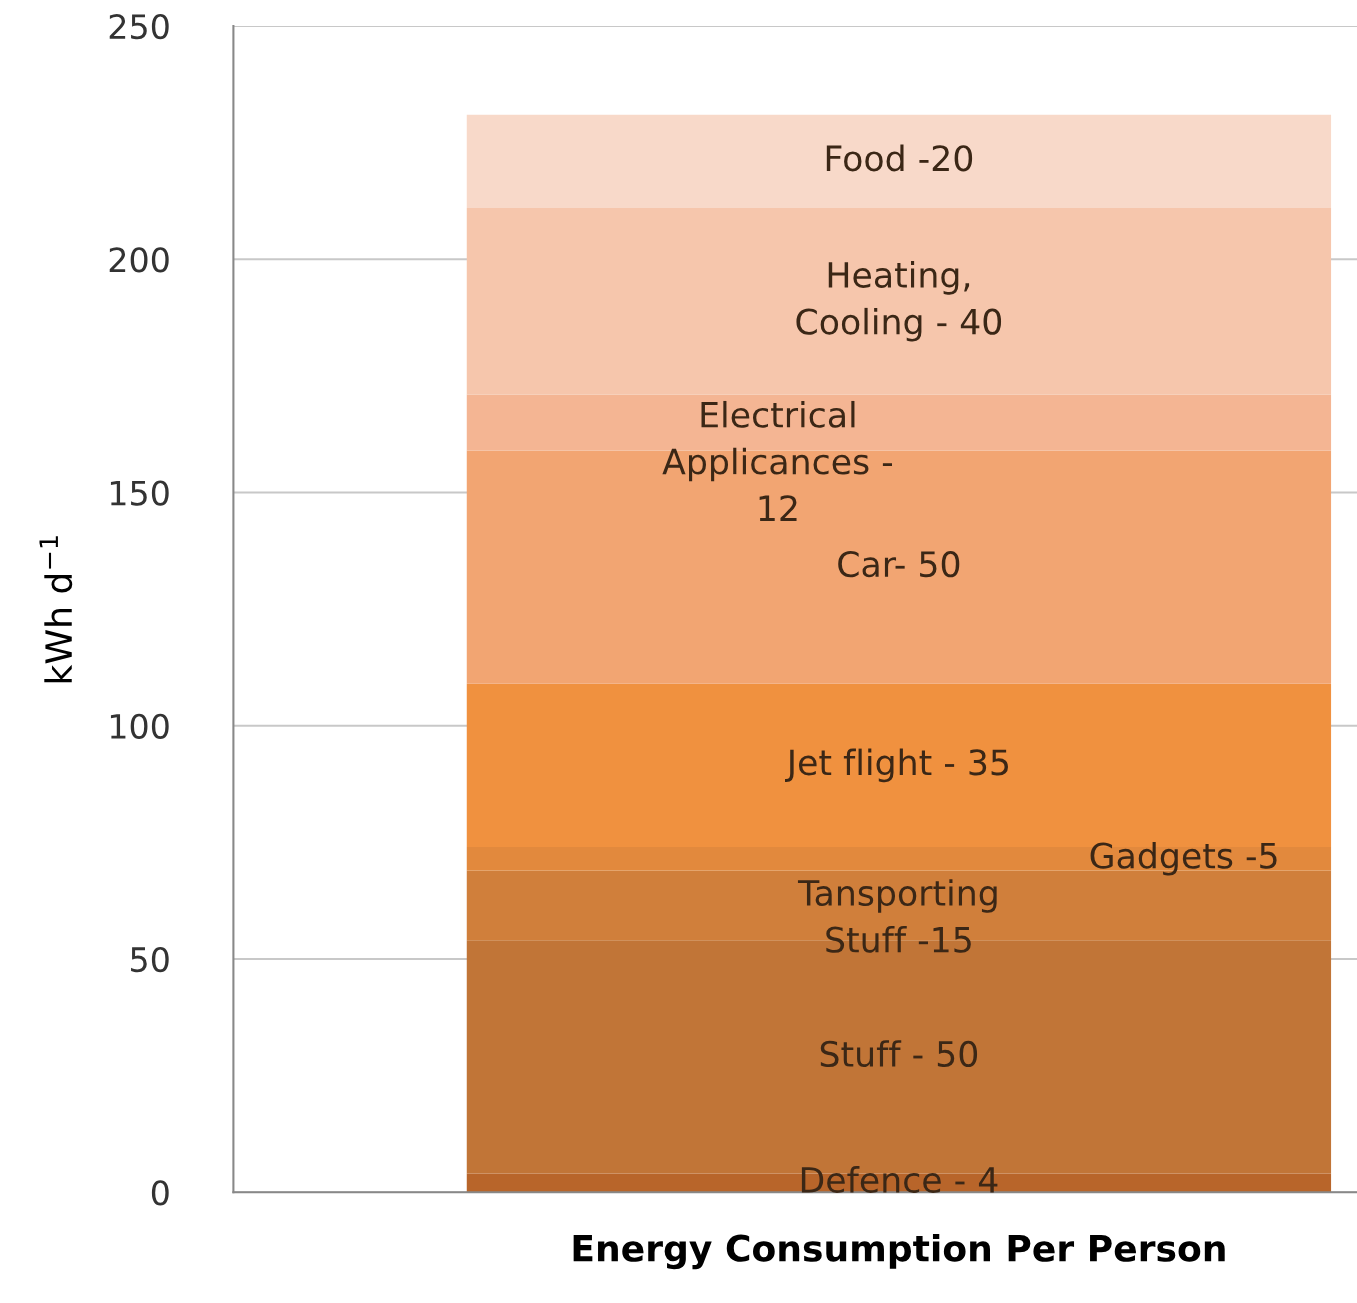  I want to click on annotation: Heating, Cooling - 40, so click(899, 301).